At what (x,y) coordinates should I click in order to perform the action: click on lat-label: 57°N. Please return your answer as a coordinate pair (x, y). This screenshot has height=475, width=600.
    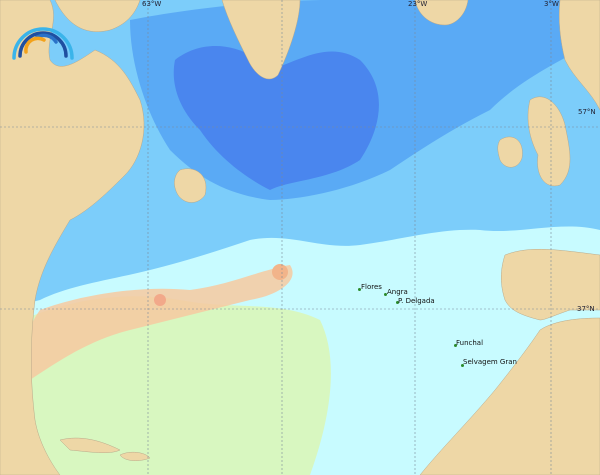
    Looking at the image, I should click on (587, 112).